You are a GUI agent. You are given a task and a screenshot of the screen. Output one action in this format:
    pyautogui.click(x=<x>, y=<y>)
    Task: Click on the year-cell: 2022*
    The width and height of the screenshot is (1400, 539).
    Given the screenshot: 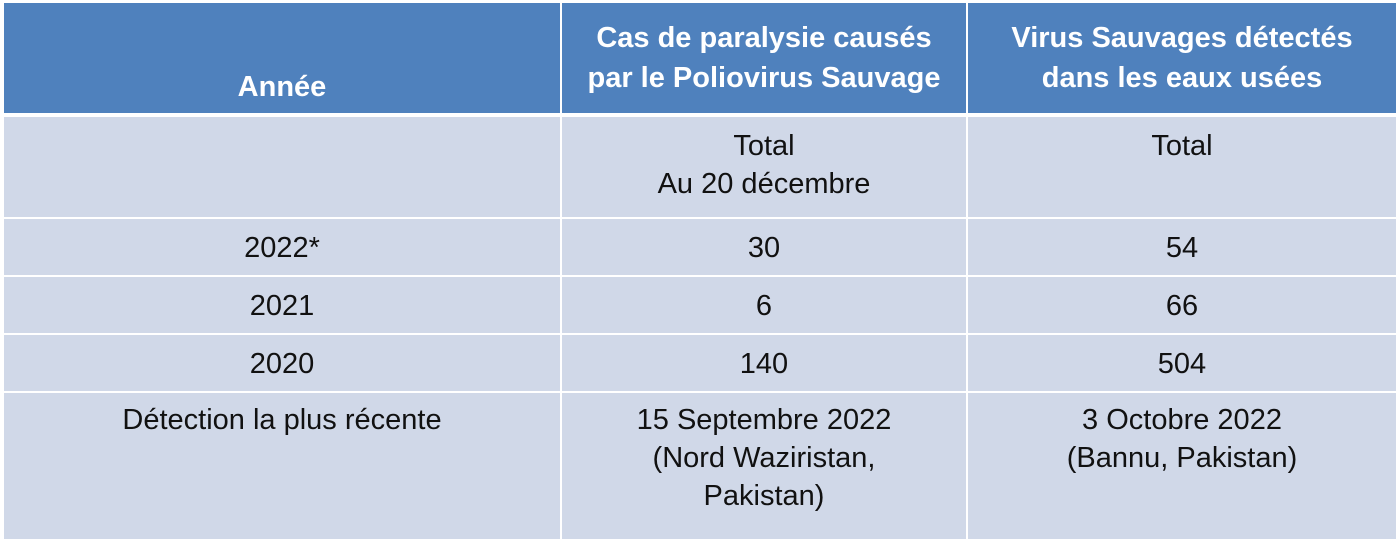 What is the action you would take?
    pyautogui.click(x=283, y=247)
    